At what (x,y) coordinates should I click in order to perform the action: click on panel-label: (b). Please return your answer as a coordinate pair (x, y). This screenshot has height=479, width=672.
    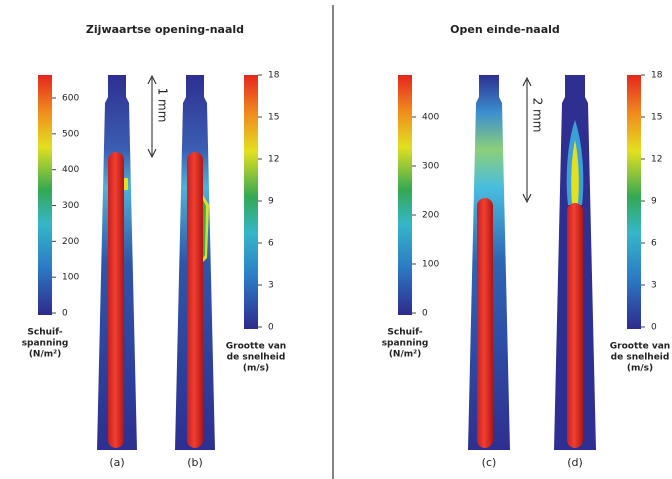
    Looking at the image, I should click on (195, 462).